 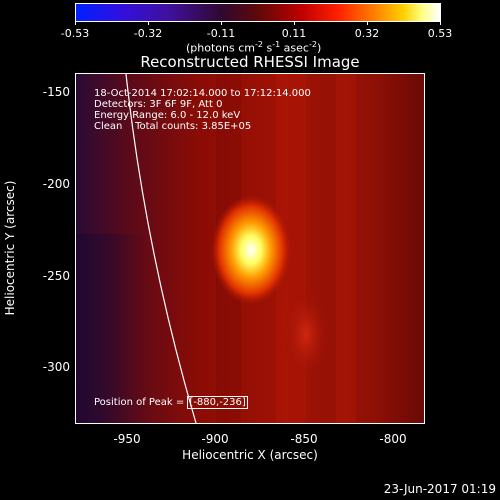 I want to click on colorbar-units: (photons cm-2 s-1 asec-2), so click(x=254, y=47).